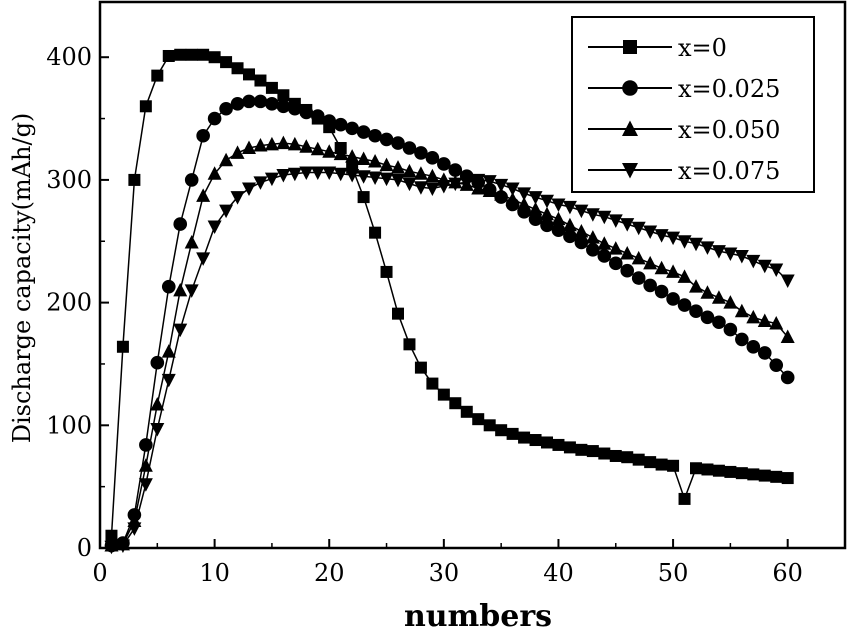  I want to click on x-tick-label: 20, so click(329, 573).